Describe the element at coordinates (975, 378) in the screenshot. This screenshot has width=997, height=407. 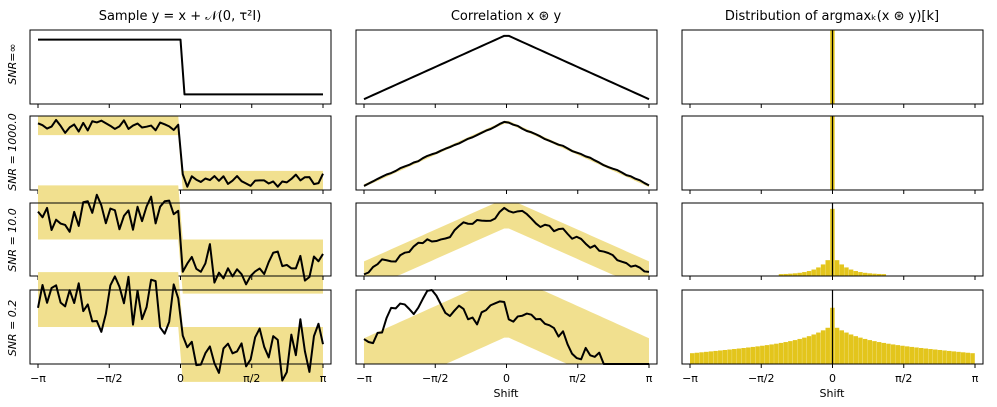
I see `x-tick-label-c2-4: π` at that location.